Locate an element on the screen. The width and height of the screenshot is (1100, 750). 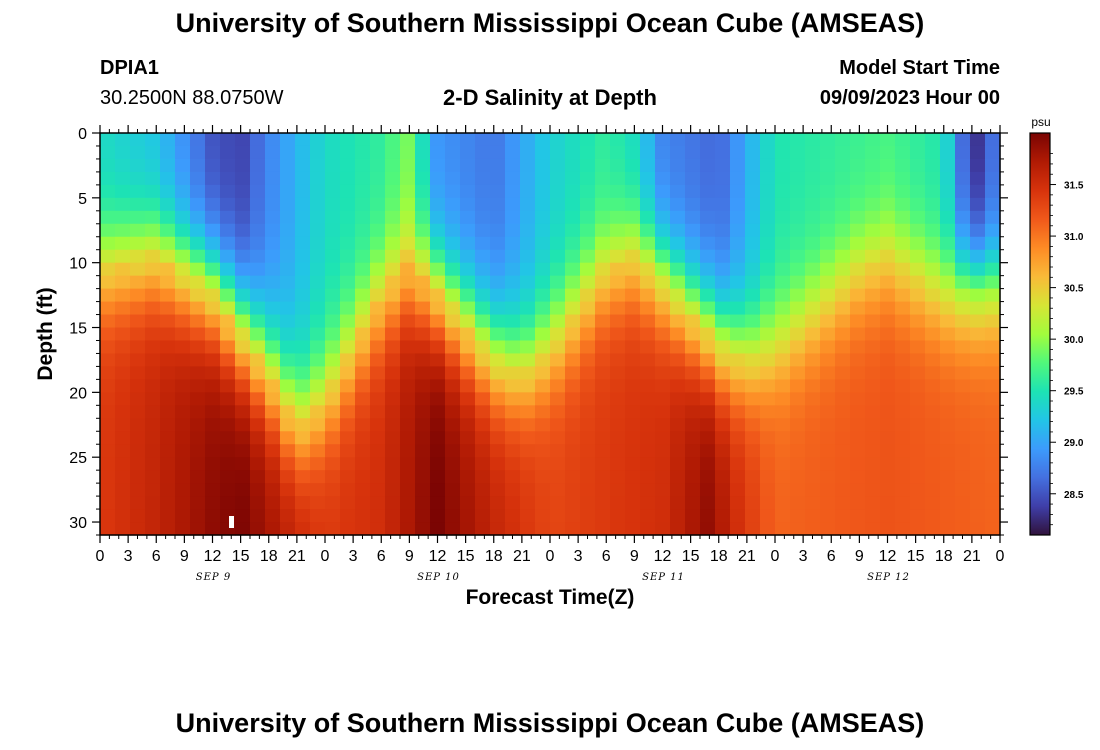
x-tick-label: 6 is located at coordinates (831, 556).